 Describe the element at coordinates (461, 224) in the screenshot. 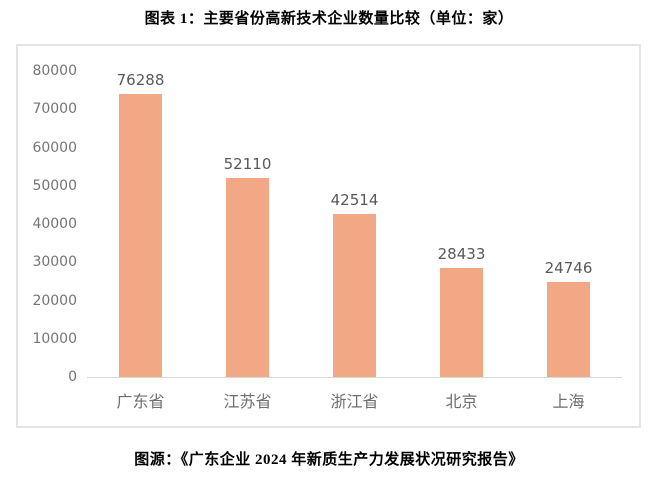

I see `bar-slot: 28433` at that location.